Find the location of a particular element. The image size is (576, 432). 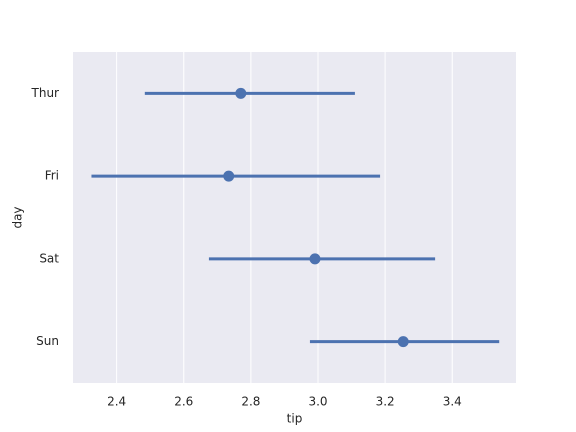

x-tick-label: 3.4 is located at coordinates (452, 402).